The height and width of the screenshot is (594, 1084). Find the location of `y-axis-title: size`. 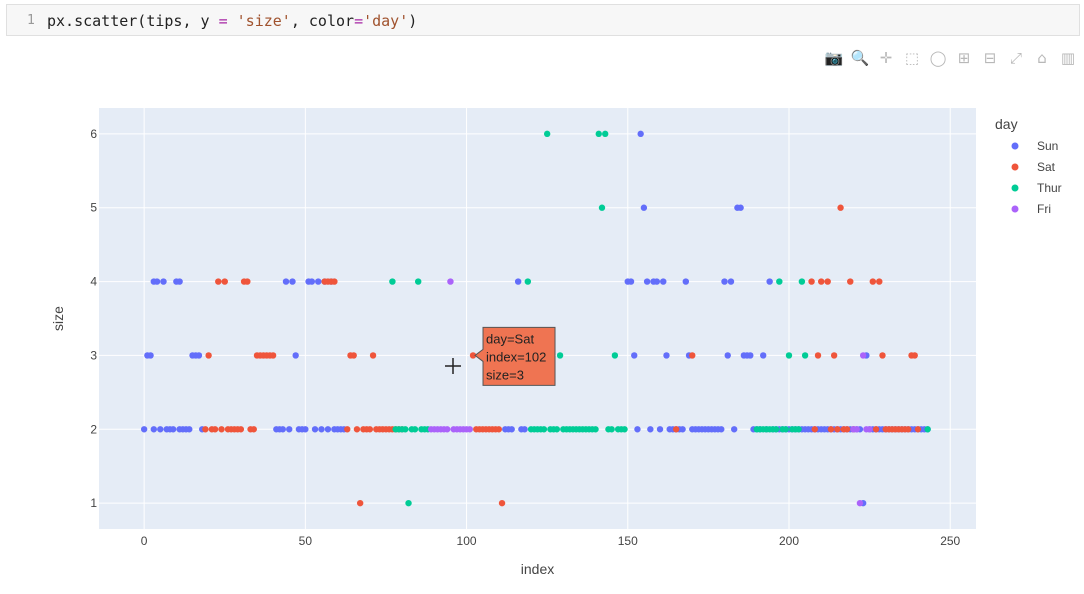

y-axis-title: size is located at coordinates (58, 318).